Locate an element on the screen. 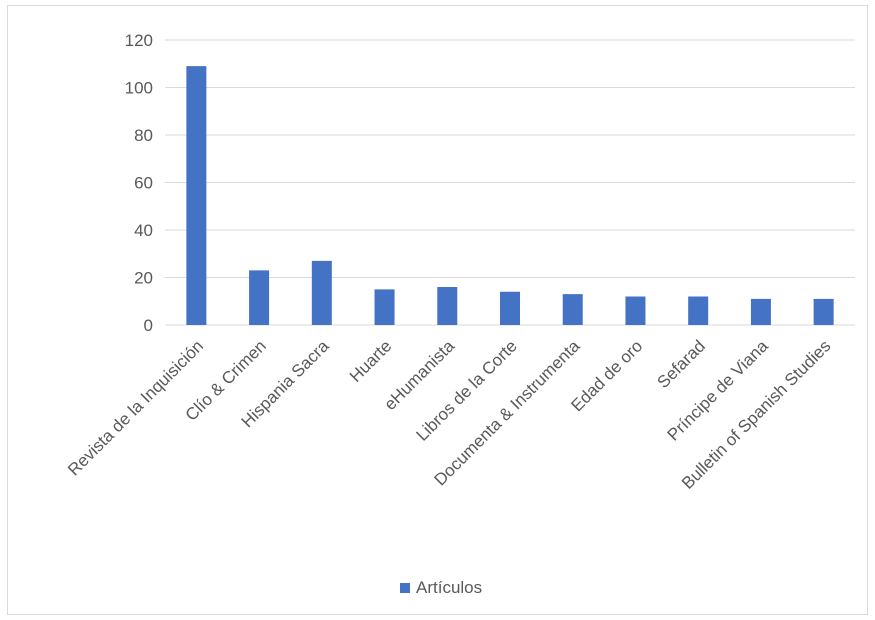 This screenshot has width=875, height=620. y-axis-ticks: 0 20 40 60 80 100 120 is located at coordinates (139, 183).